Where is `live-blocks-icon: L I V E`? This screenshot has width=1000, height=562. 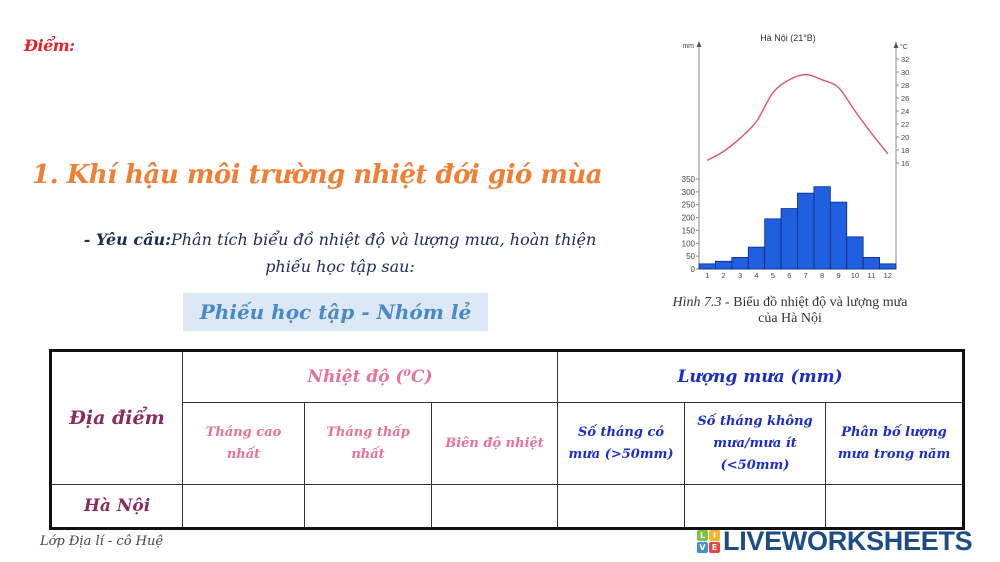 live-blocks-icon: L I V E is located at coordinates (708, 541).